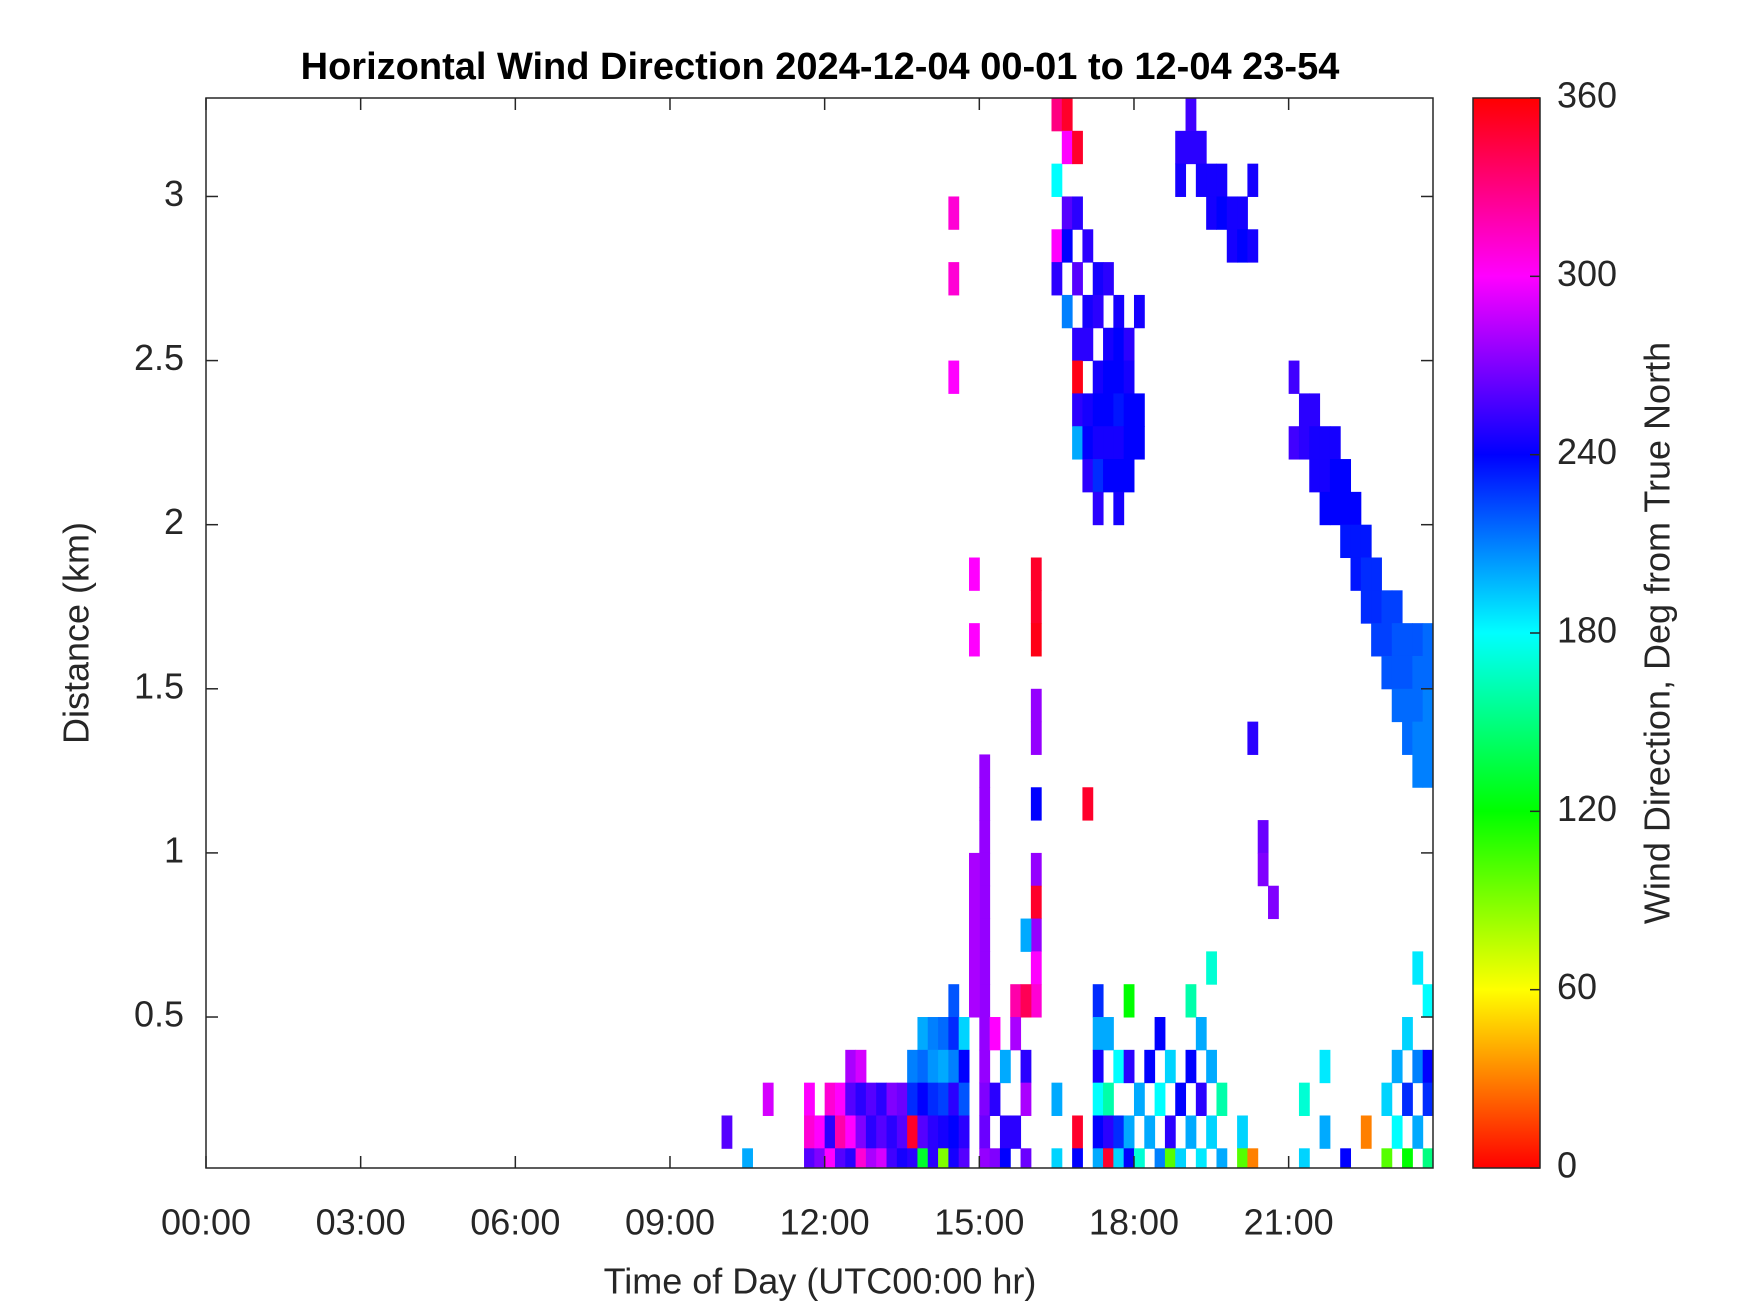 The height and width of the screenshot is (1313, 1750). I want to click on colorbar-tick-label: 60, so click(1577, 986).